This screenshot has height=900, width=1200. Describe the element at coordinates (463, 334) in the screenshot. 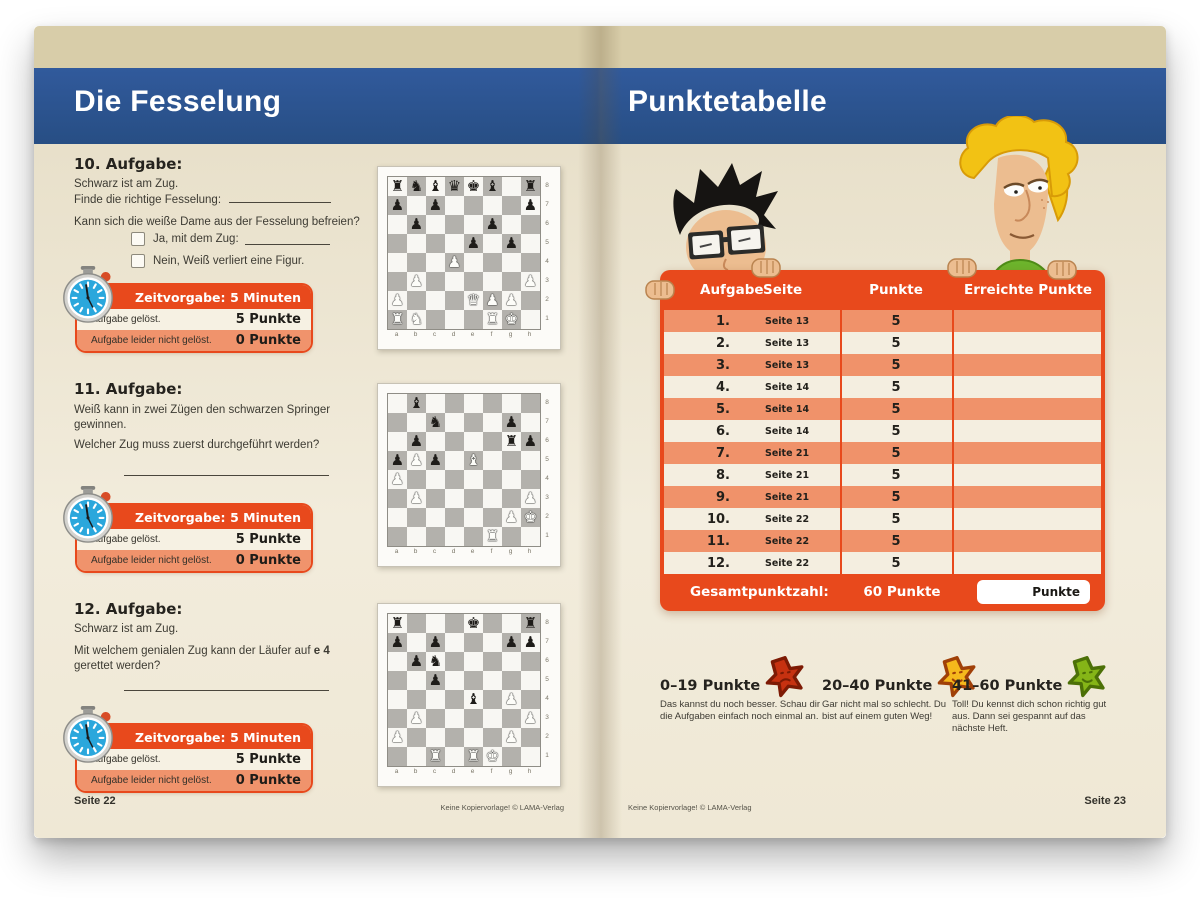

I see `file-labels: a b c d e f g h` at that location.